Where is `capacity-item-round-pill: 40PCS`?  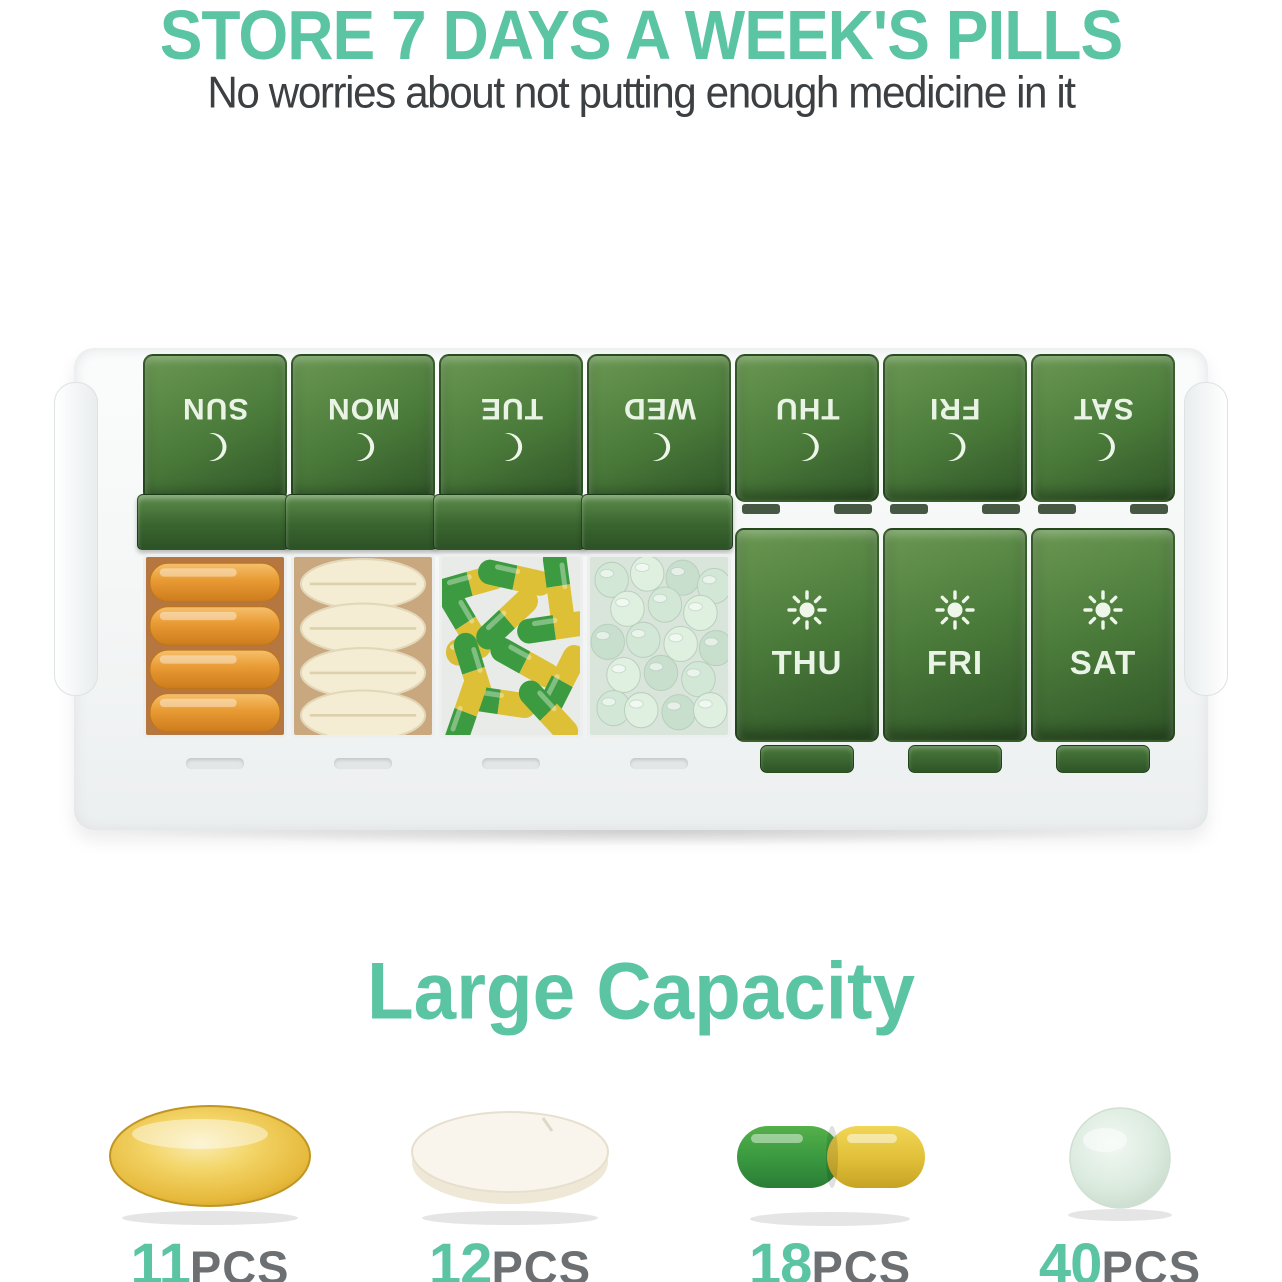 capacity-item-round-pill: 40PCS is located at coordinates (1120, 1190).